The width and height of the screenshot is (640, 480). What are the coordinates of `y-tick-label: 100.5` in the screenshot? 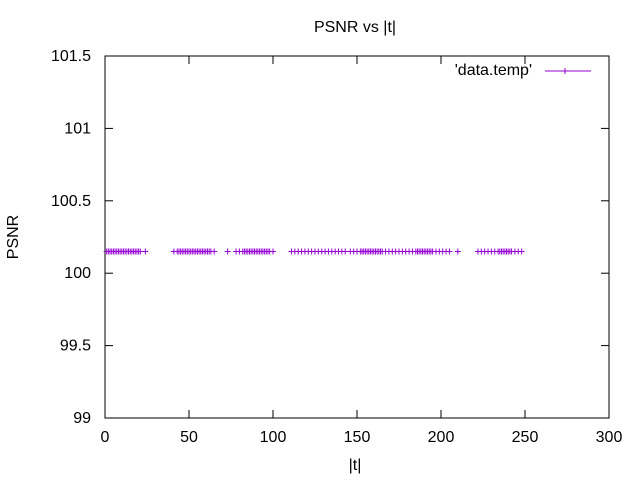 It's located at (71, 201).